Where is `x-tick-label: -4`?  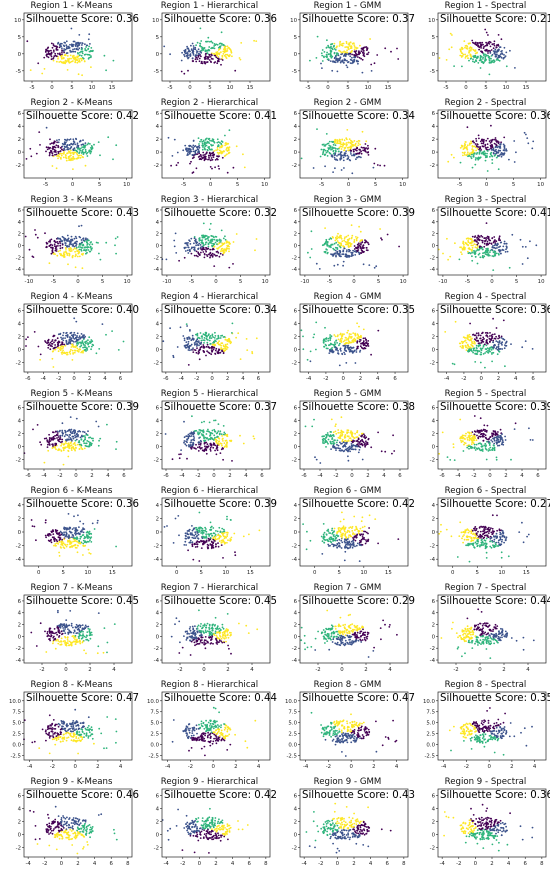 x-tick-label: -4 is located at coordinates (44, 476).